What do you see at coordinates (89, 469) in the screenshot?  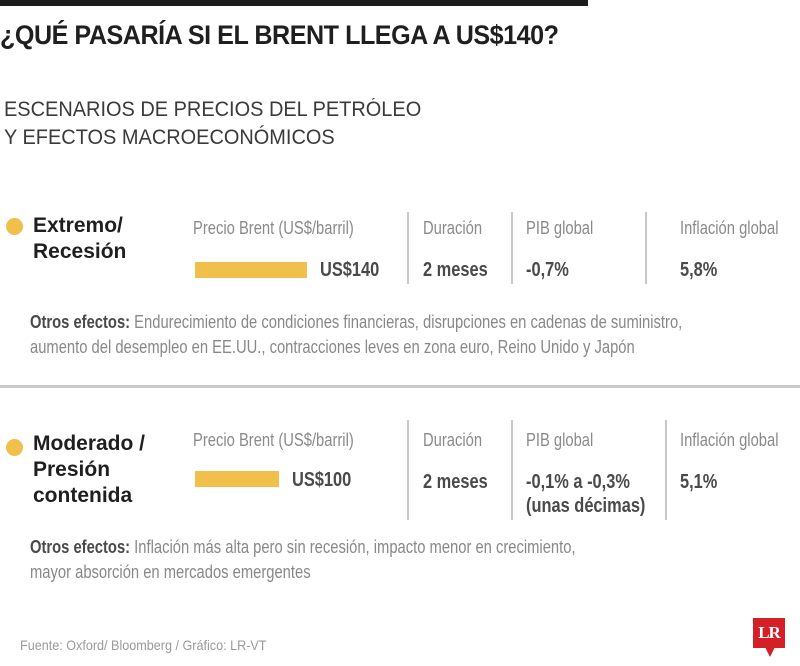 I see `scenario-name: Moderado / Presión contenida` at bounding box center [89, 469].